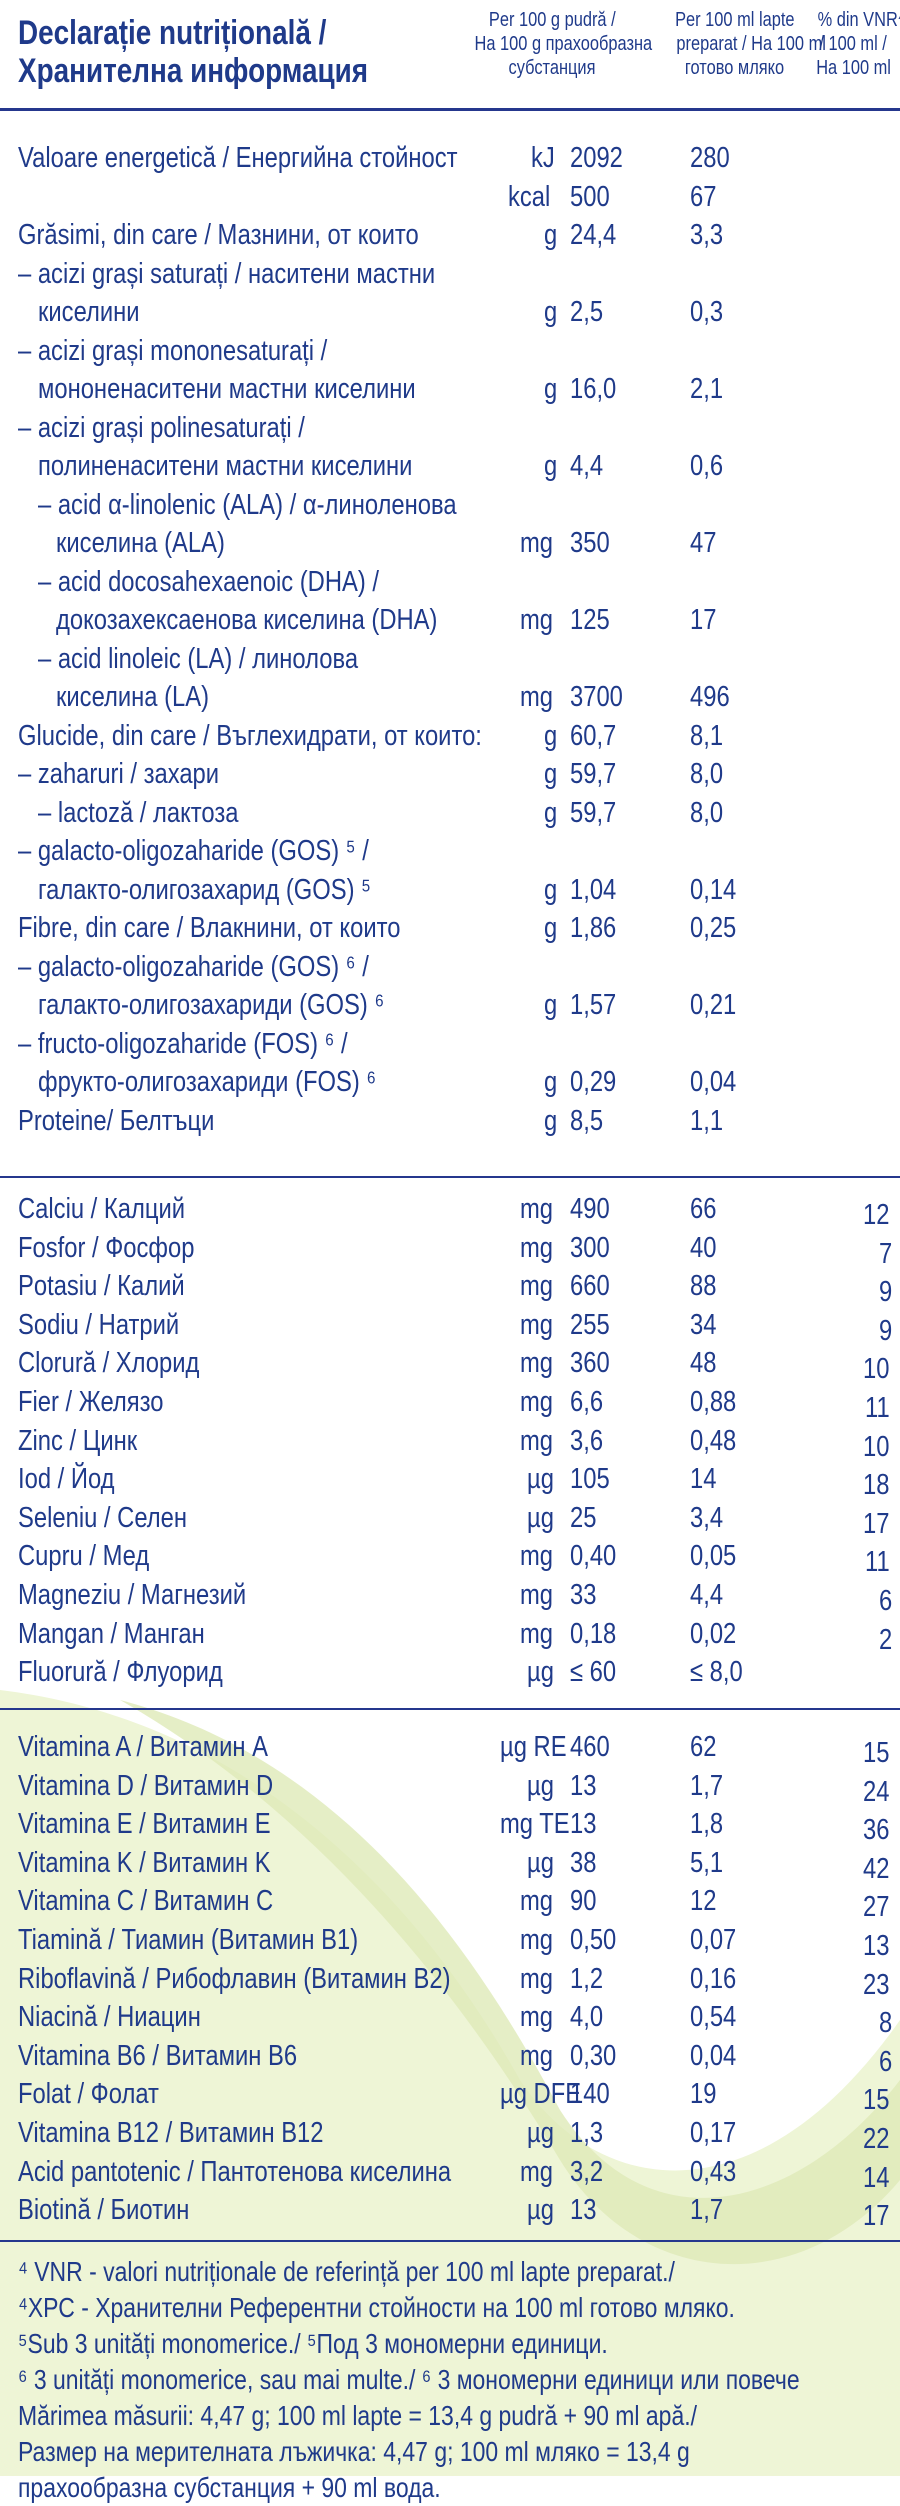 The image size is (900, 2506). What do you see at coordinates (885, 1292) in the screenshot?
I see `vnr-percent-value: 9` at bounding box center [885, 1292].